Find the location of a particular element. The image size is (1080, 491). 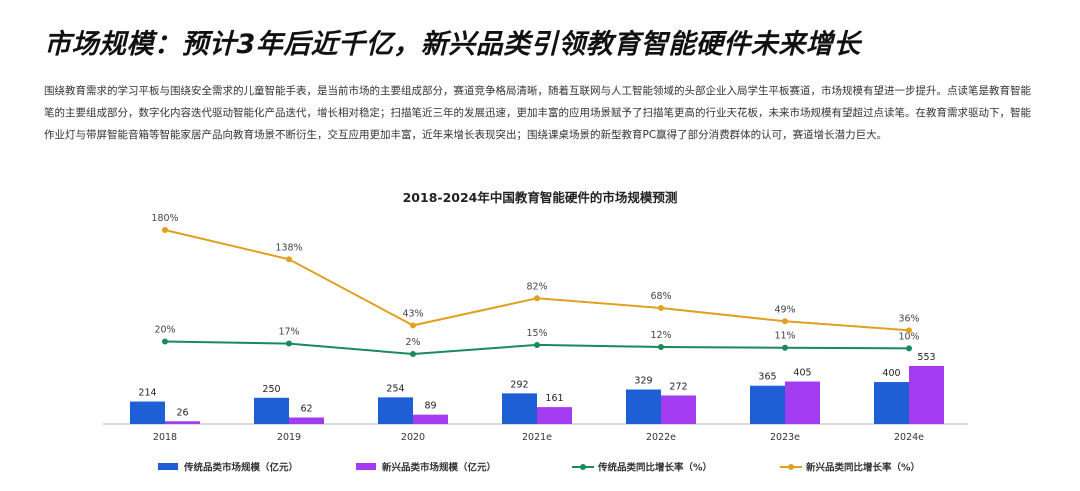

x-tick-label-2024e: 2024e is located at coordinates (909, 437).